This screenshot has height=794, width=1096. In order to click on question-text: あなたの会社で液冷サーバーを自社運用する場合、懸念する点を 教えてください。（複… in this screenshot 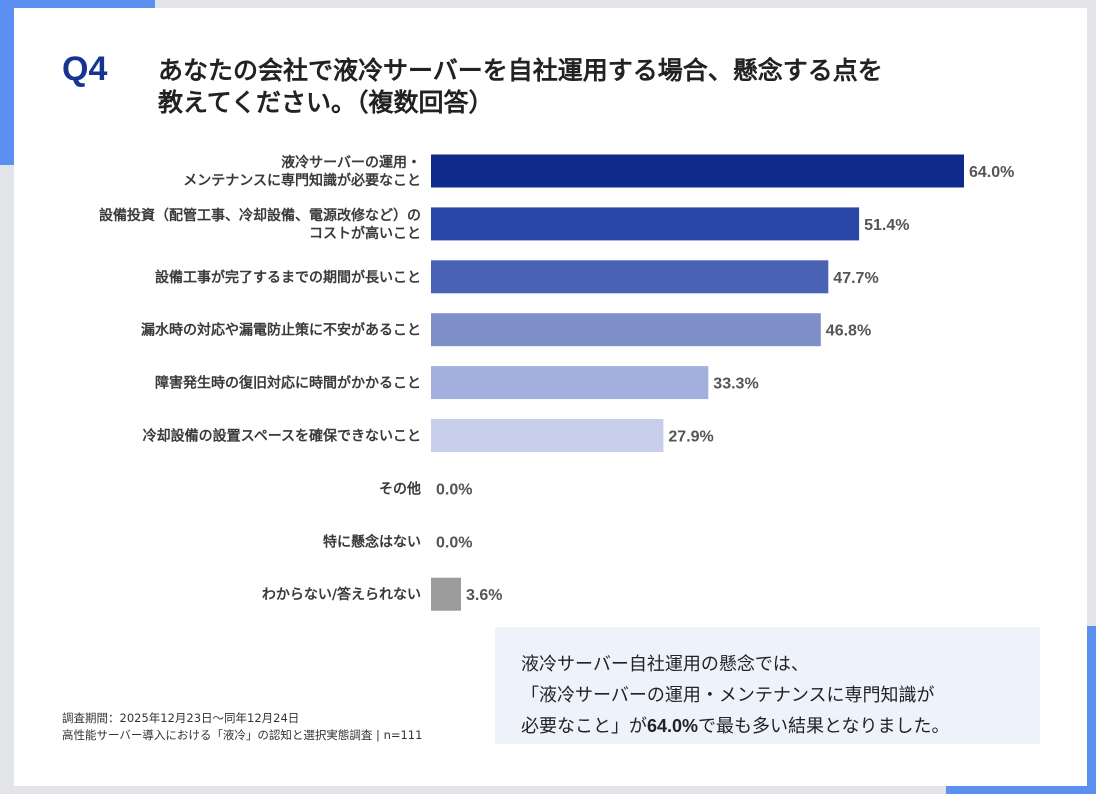, I will do `click(568, 87)`.